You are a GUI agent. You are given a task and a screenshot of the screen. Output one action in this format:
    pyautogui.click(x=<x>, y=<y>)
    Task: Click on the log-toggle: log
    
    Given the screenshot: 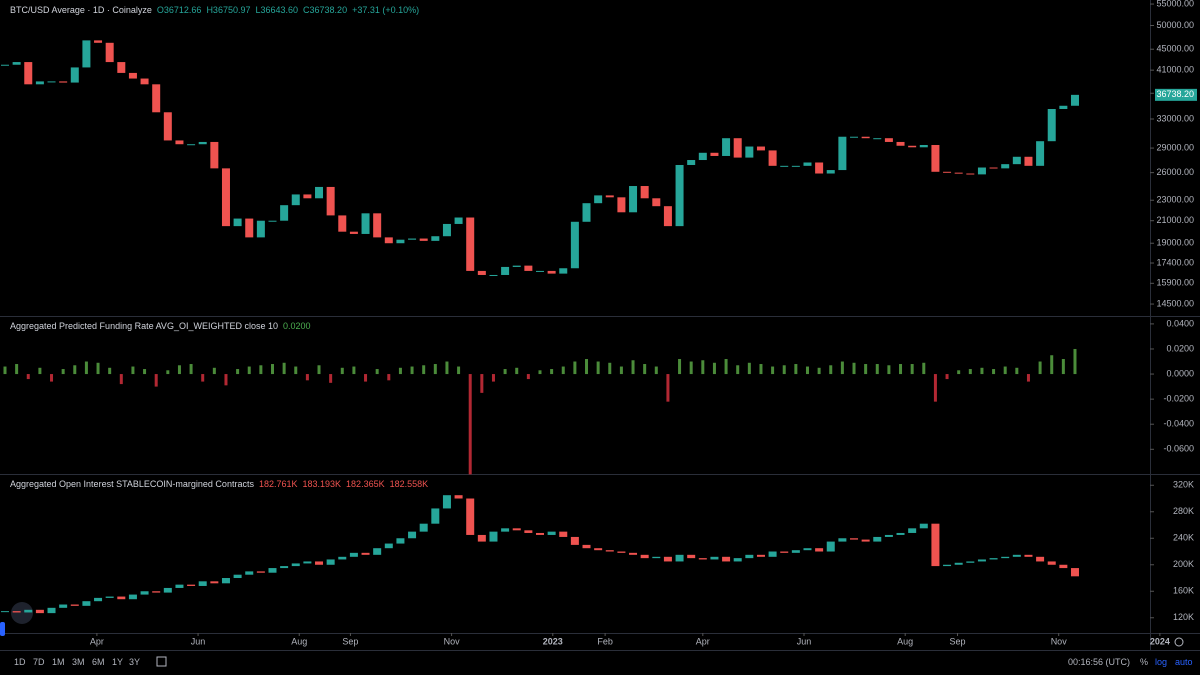 What is the action you would take?
    pyautogui.click(x=1161, y=662)
    